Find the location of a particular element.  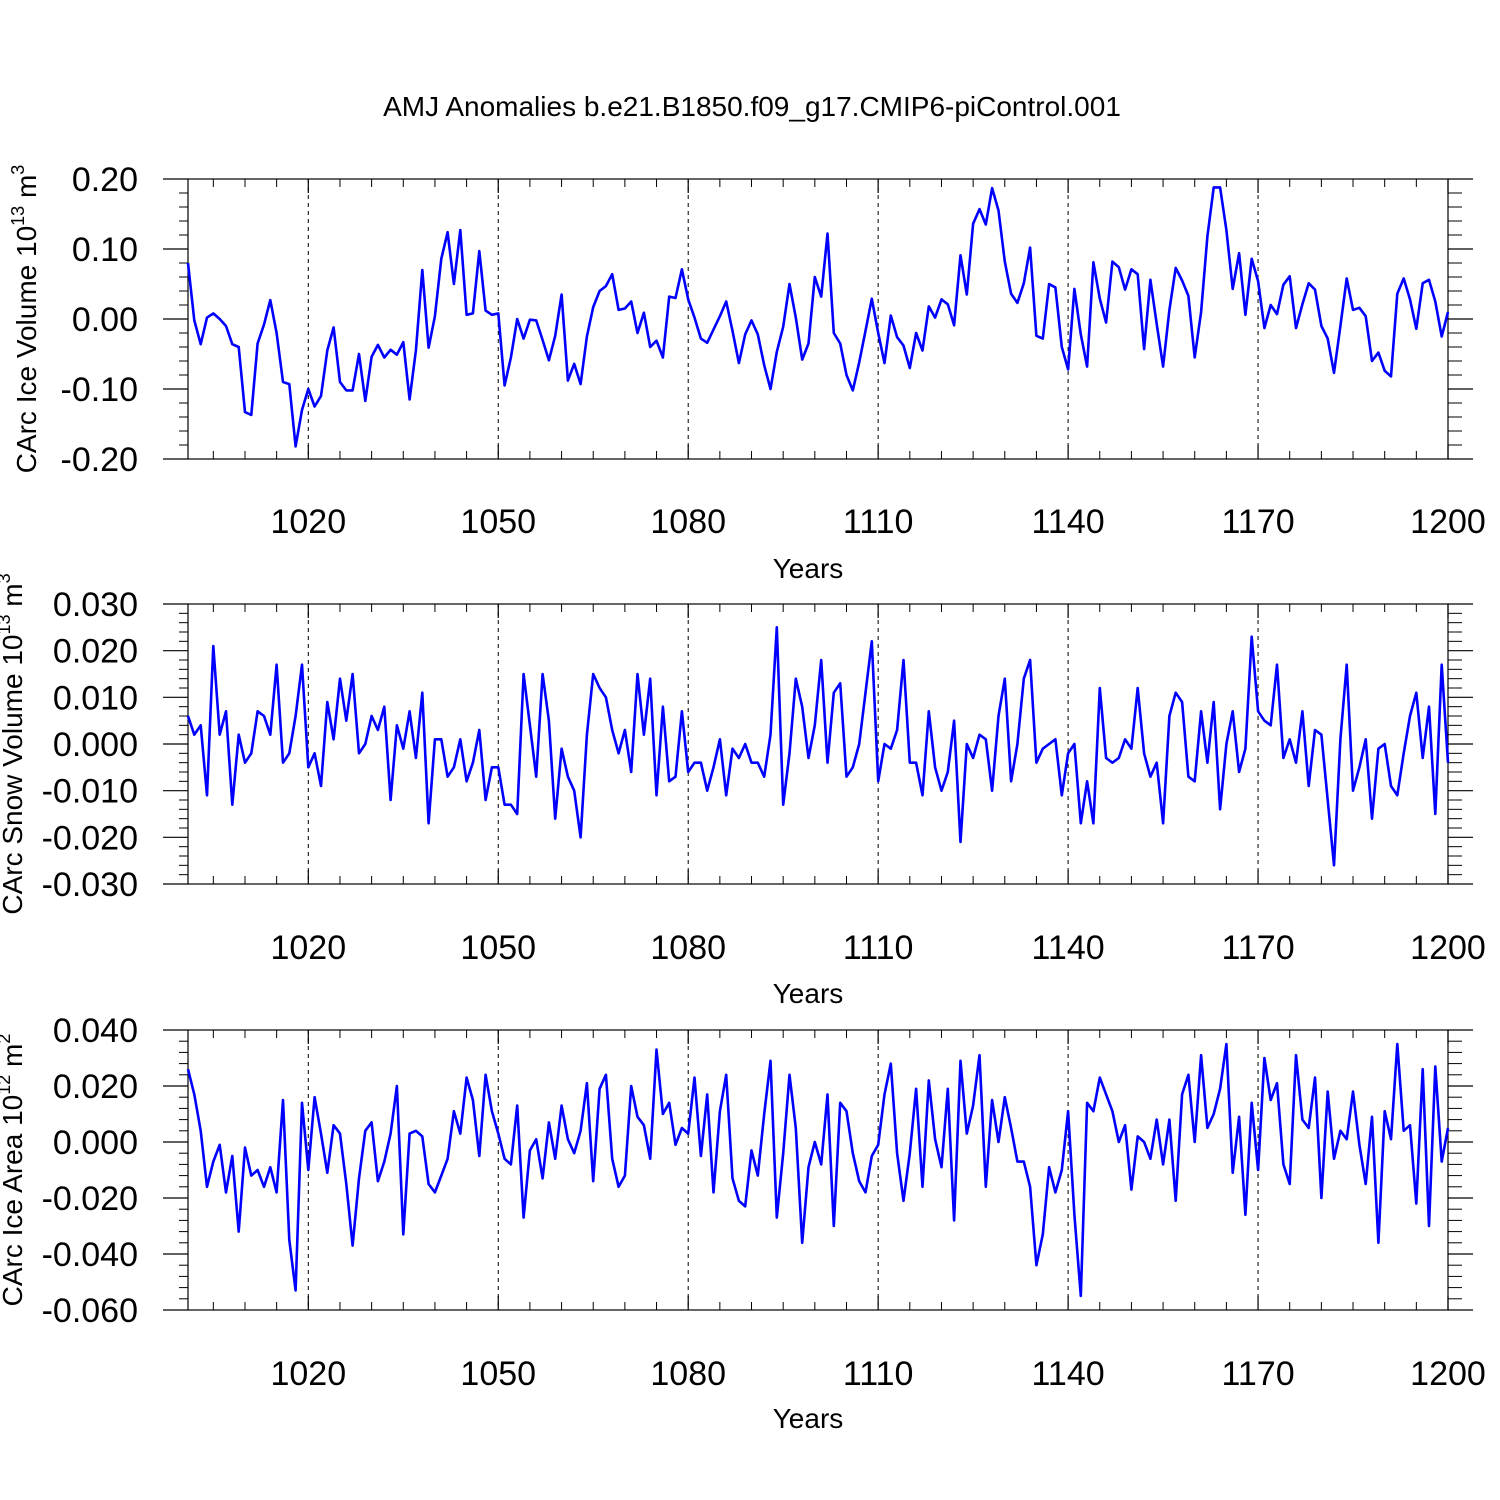

y-axis-label-superscript: 12 is located at coordinates (7, 1085).